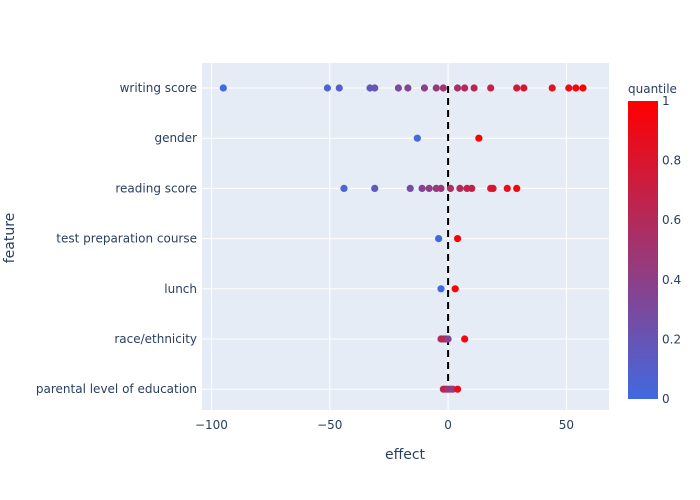 The height and width of the screenshot is (500, 700). Describe the element at coordinates (448, 425) in the screenshot. I see `x-tick-label: 0` at that location.